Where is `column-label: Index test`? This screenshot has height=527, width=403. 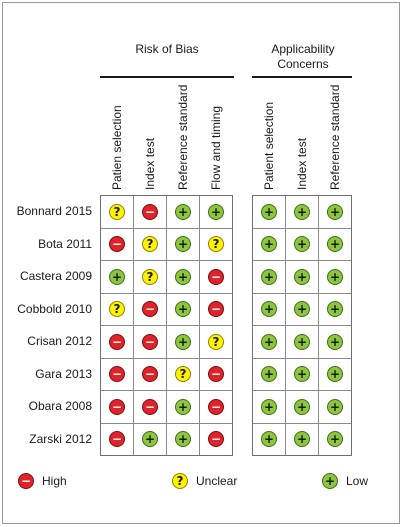 column-label: Index test is located at coordinates (301, 163).